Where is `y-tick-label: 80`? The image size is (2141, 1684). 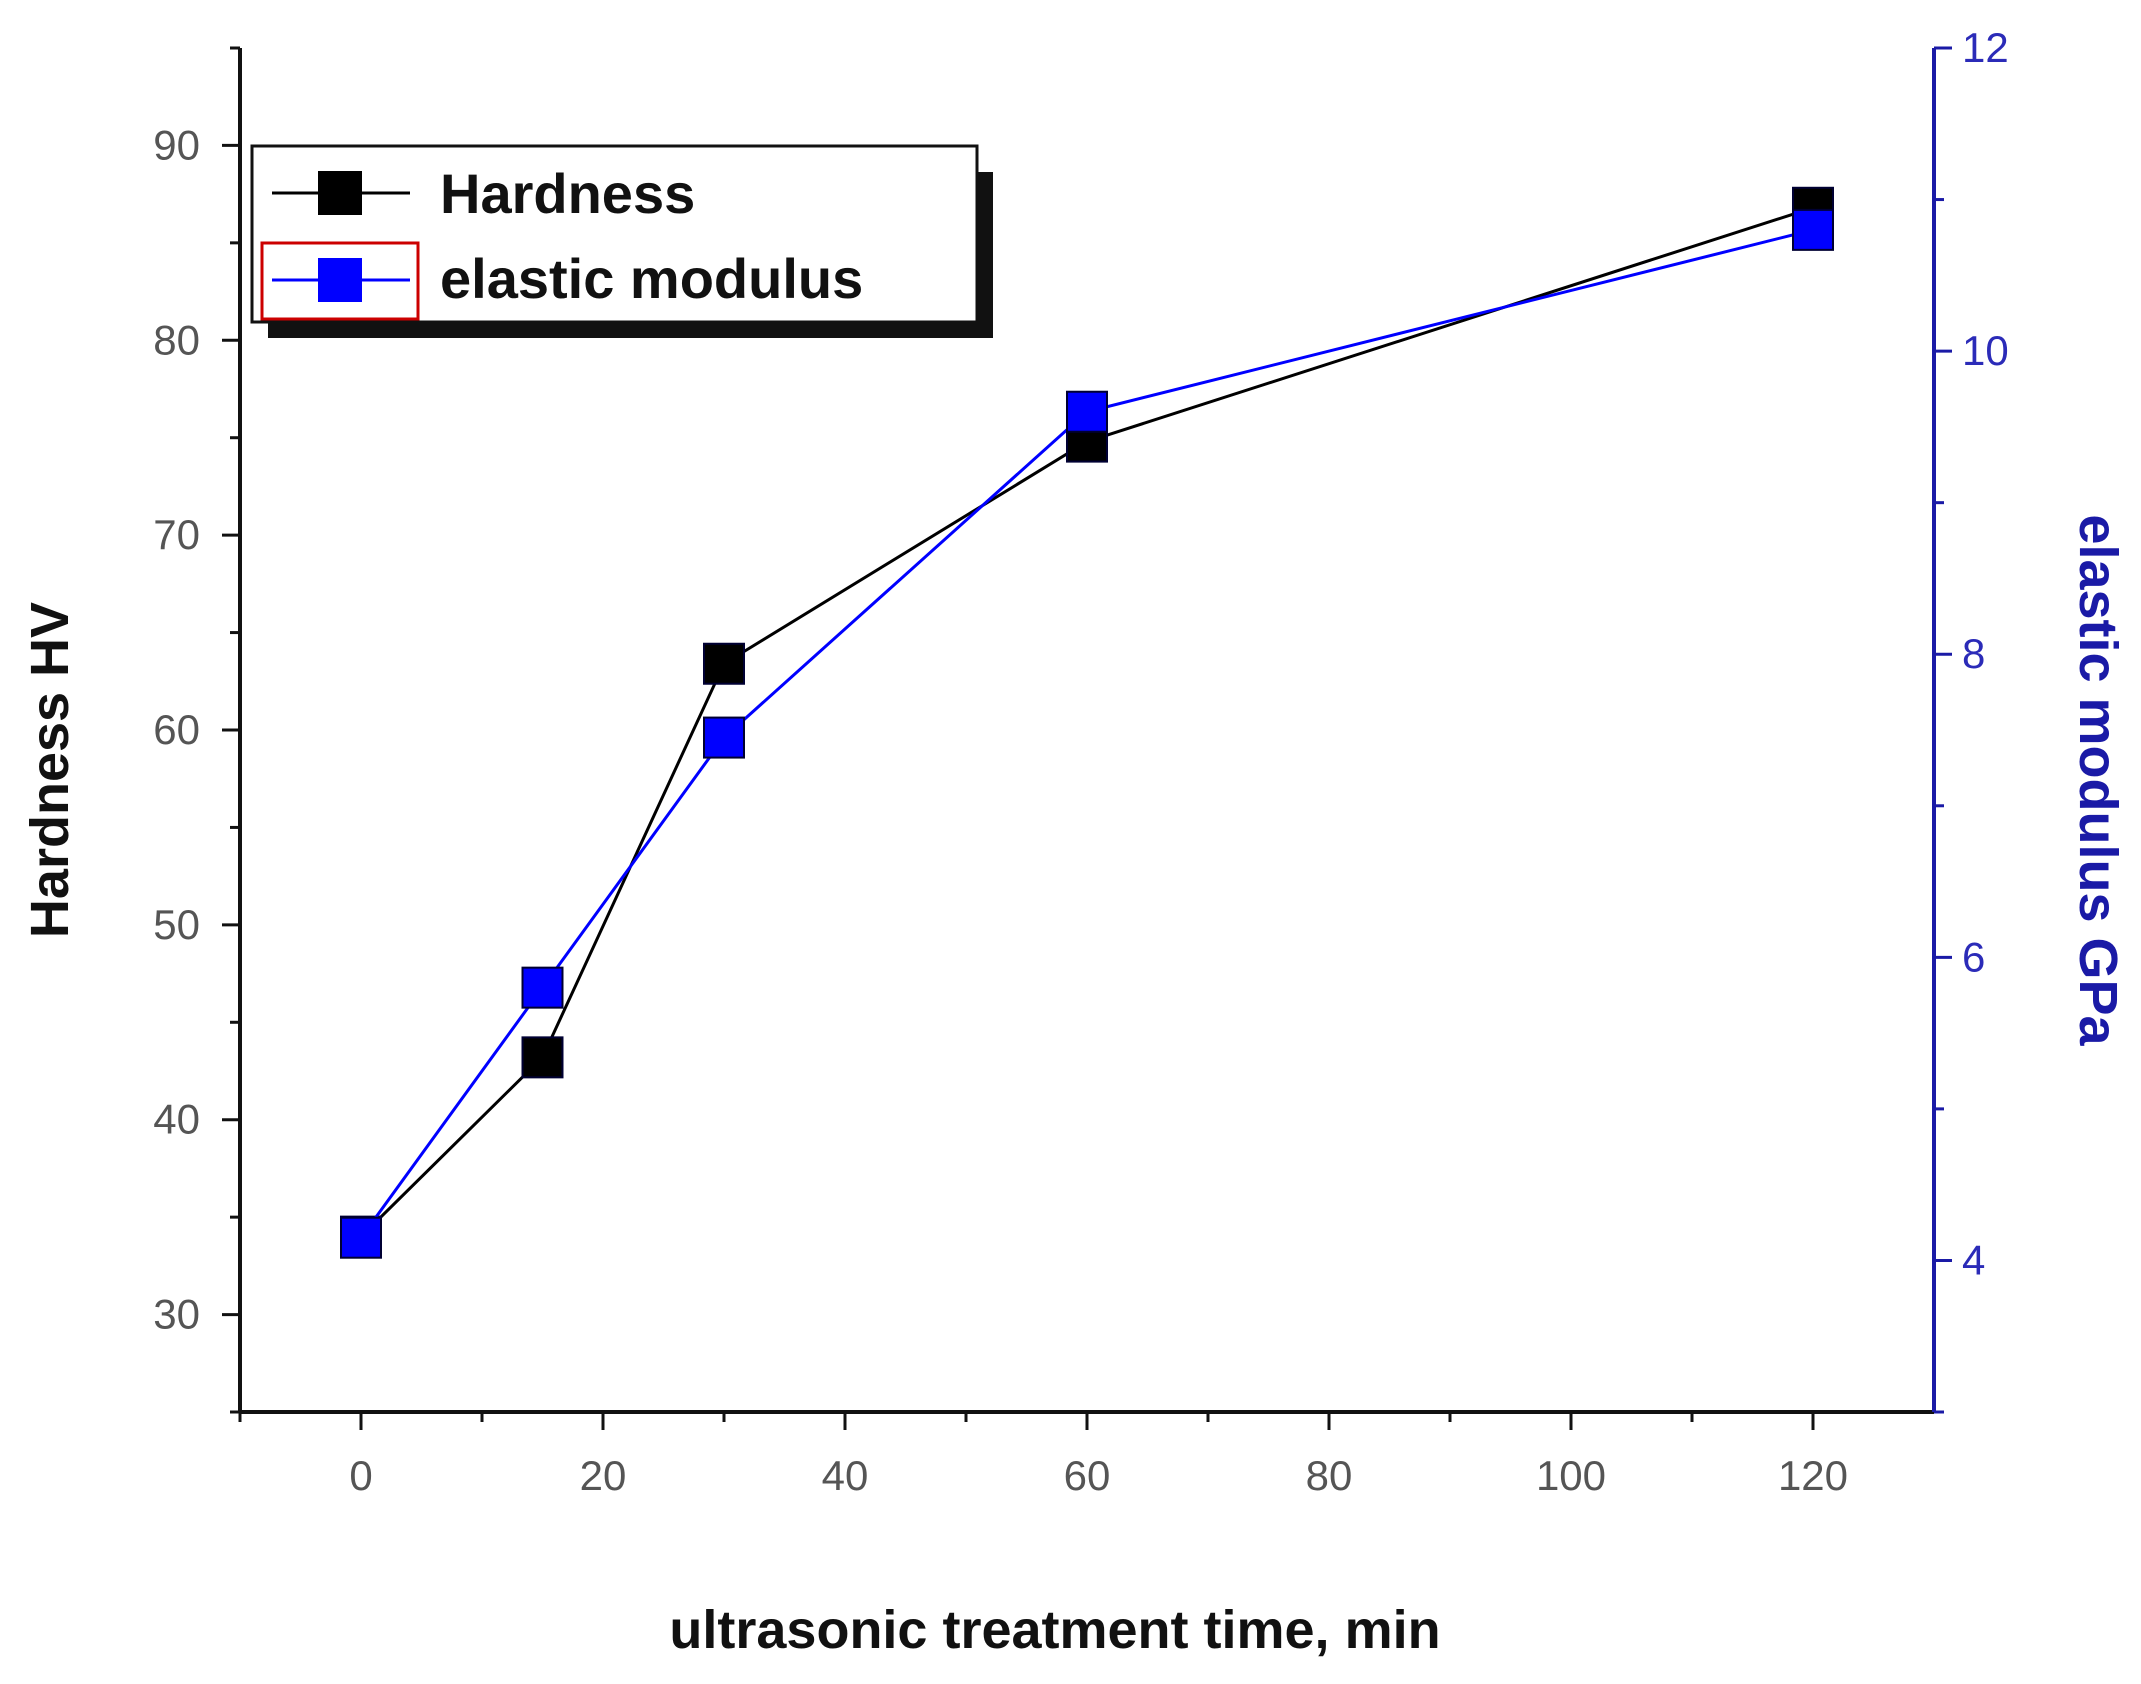 y-tick-label: 80 is located at coordinates (176, 339).